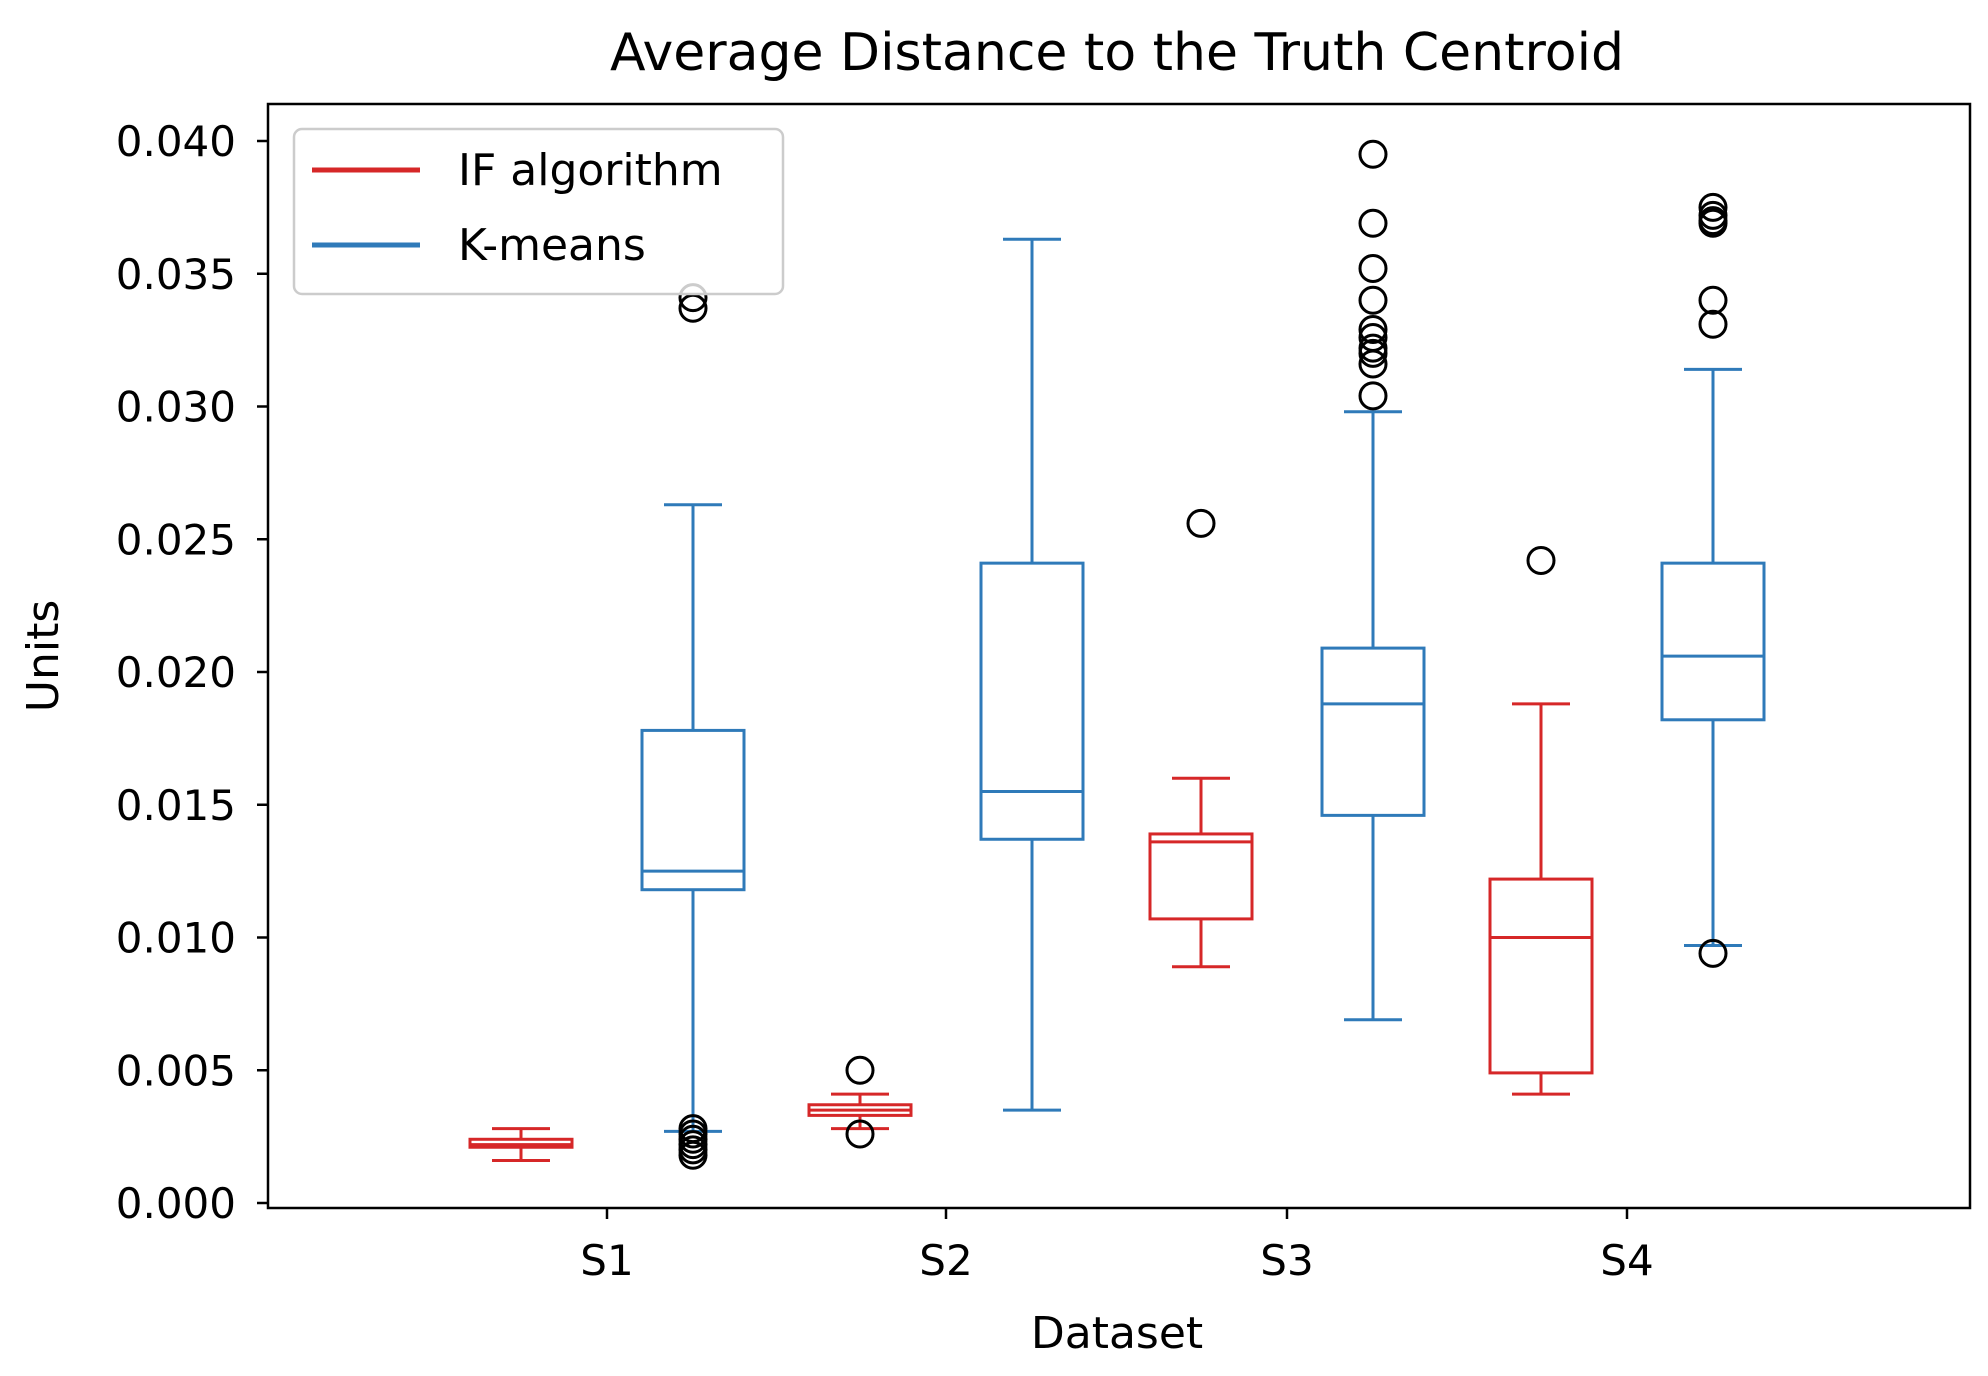 The height and width of the screenshot is (1376, 1988). I want to click on box-if-algorithm-s4, so click(1541, 820).